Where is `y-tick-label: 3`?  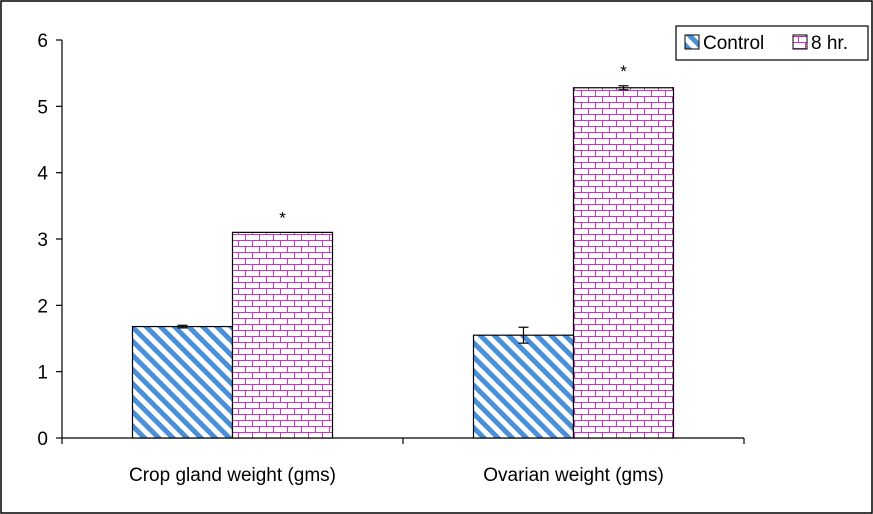 y-tick-label: 3 is located at coordinates (42, 240).